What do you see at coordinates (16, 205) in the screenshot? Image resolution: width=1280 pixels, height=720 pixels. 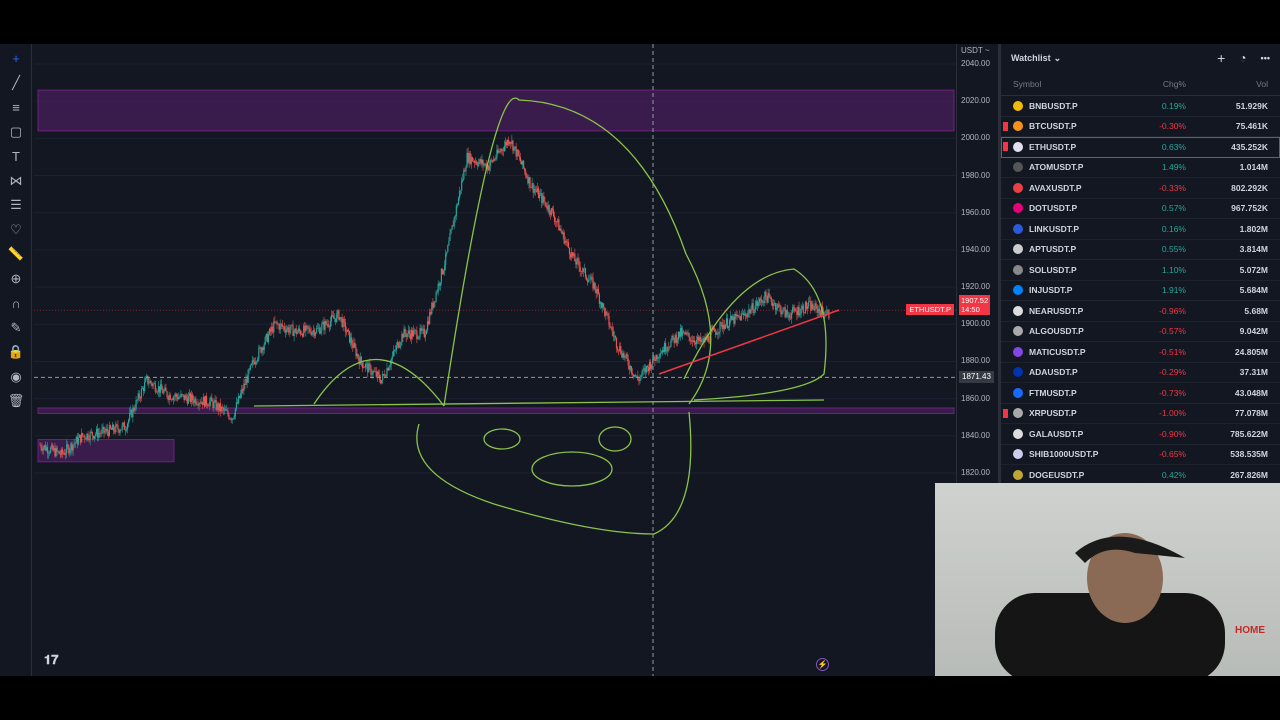 I see `forecast-icon: ☰` at bounding box center [16, 205].